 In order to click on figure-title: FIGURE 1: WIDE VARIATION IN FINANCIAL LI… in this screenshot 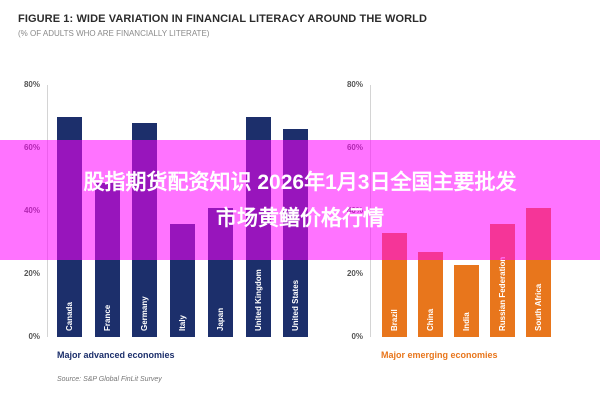, I will do `click(223, 19)`.